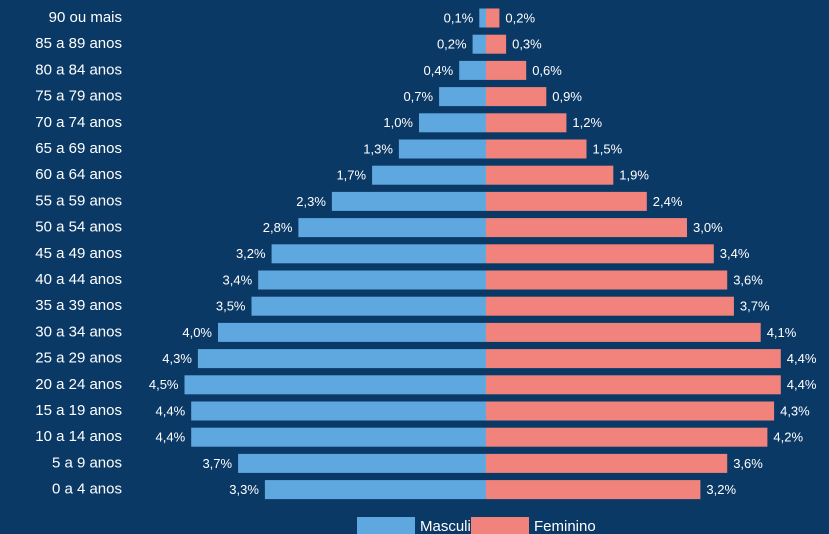 The width and height of the screenshot is (829, 534). I want to click on category-label: 80 a 84 anos, so click(78, 69).